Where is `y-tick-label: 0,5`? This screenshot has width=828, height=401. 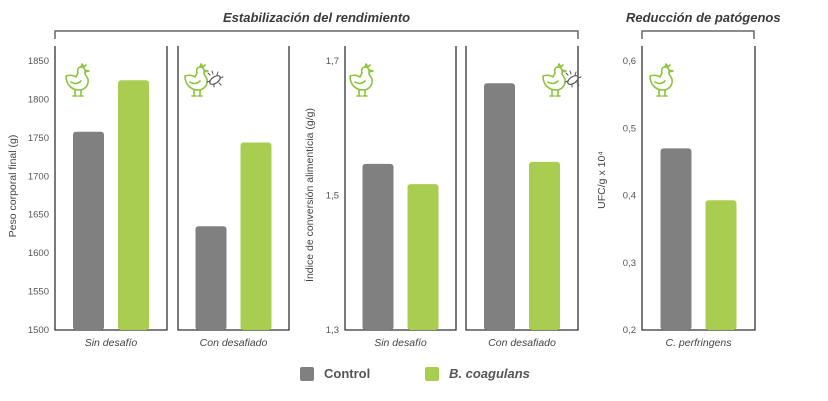
y-tick-label: 0,5 is located at coordinates (629, 128).